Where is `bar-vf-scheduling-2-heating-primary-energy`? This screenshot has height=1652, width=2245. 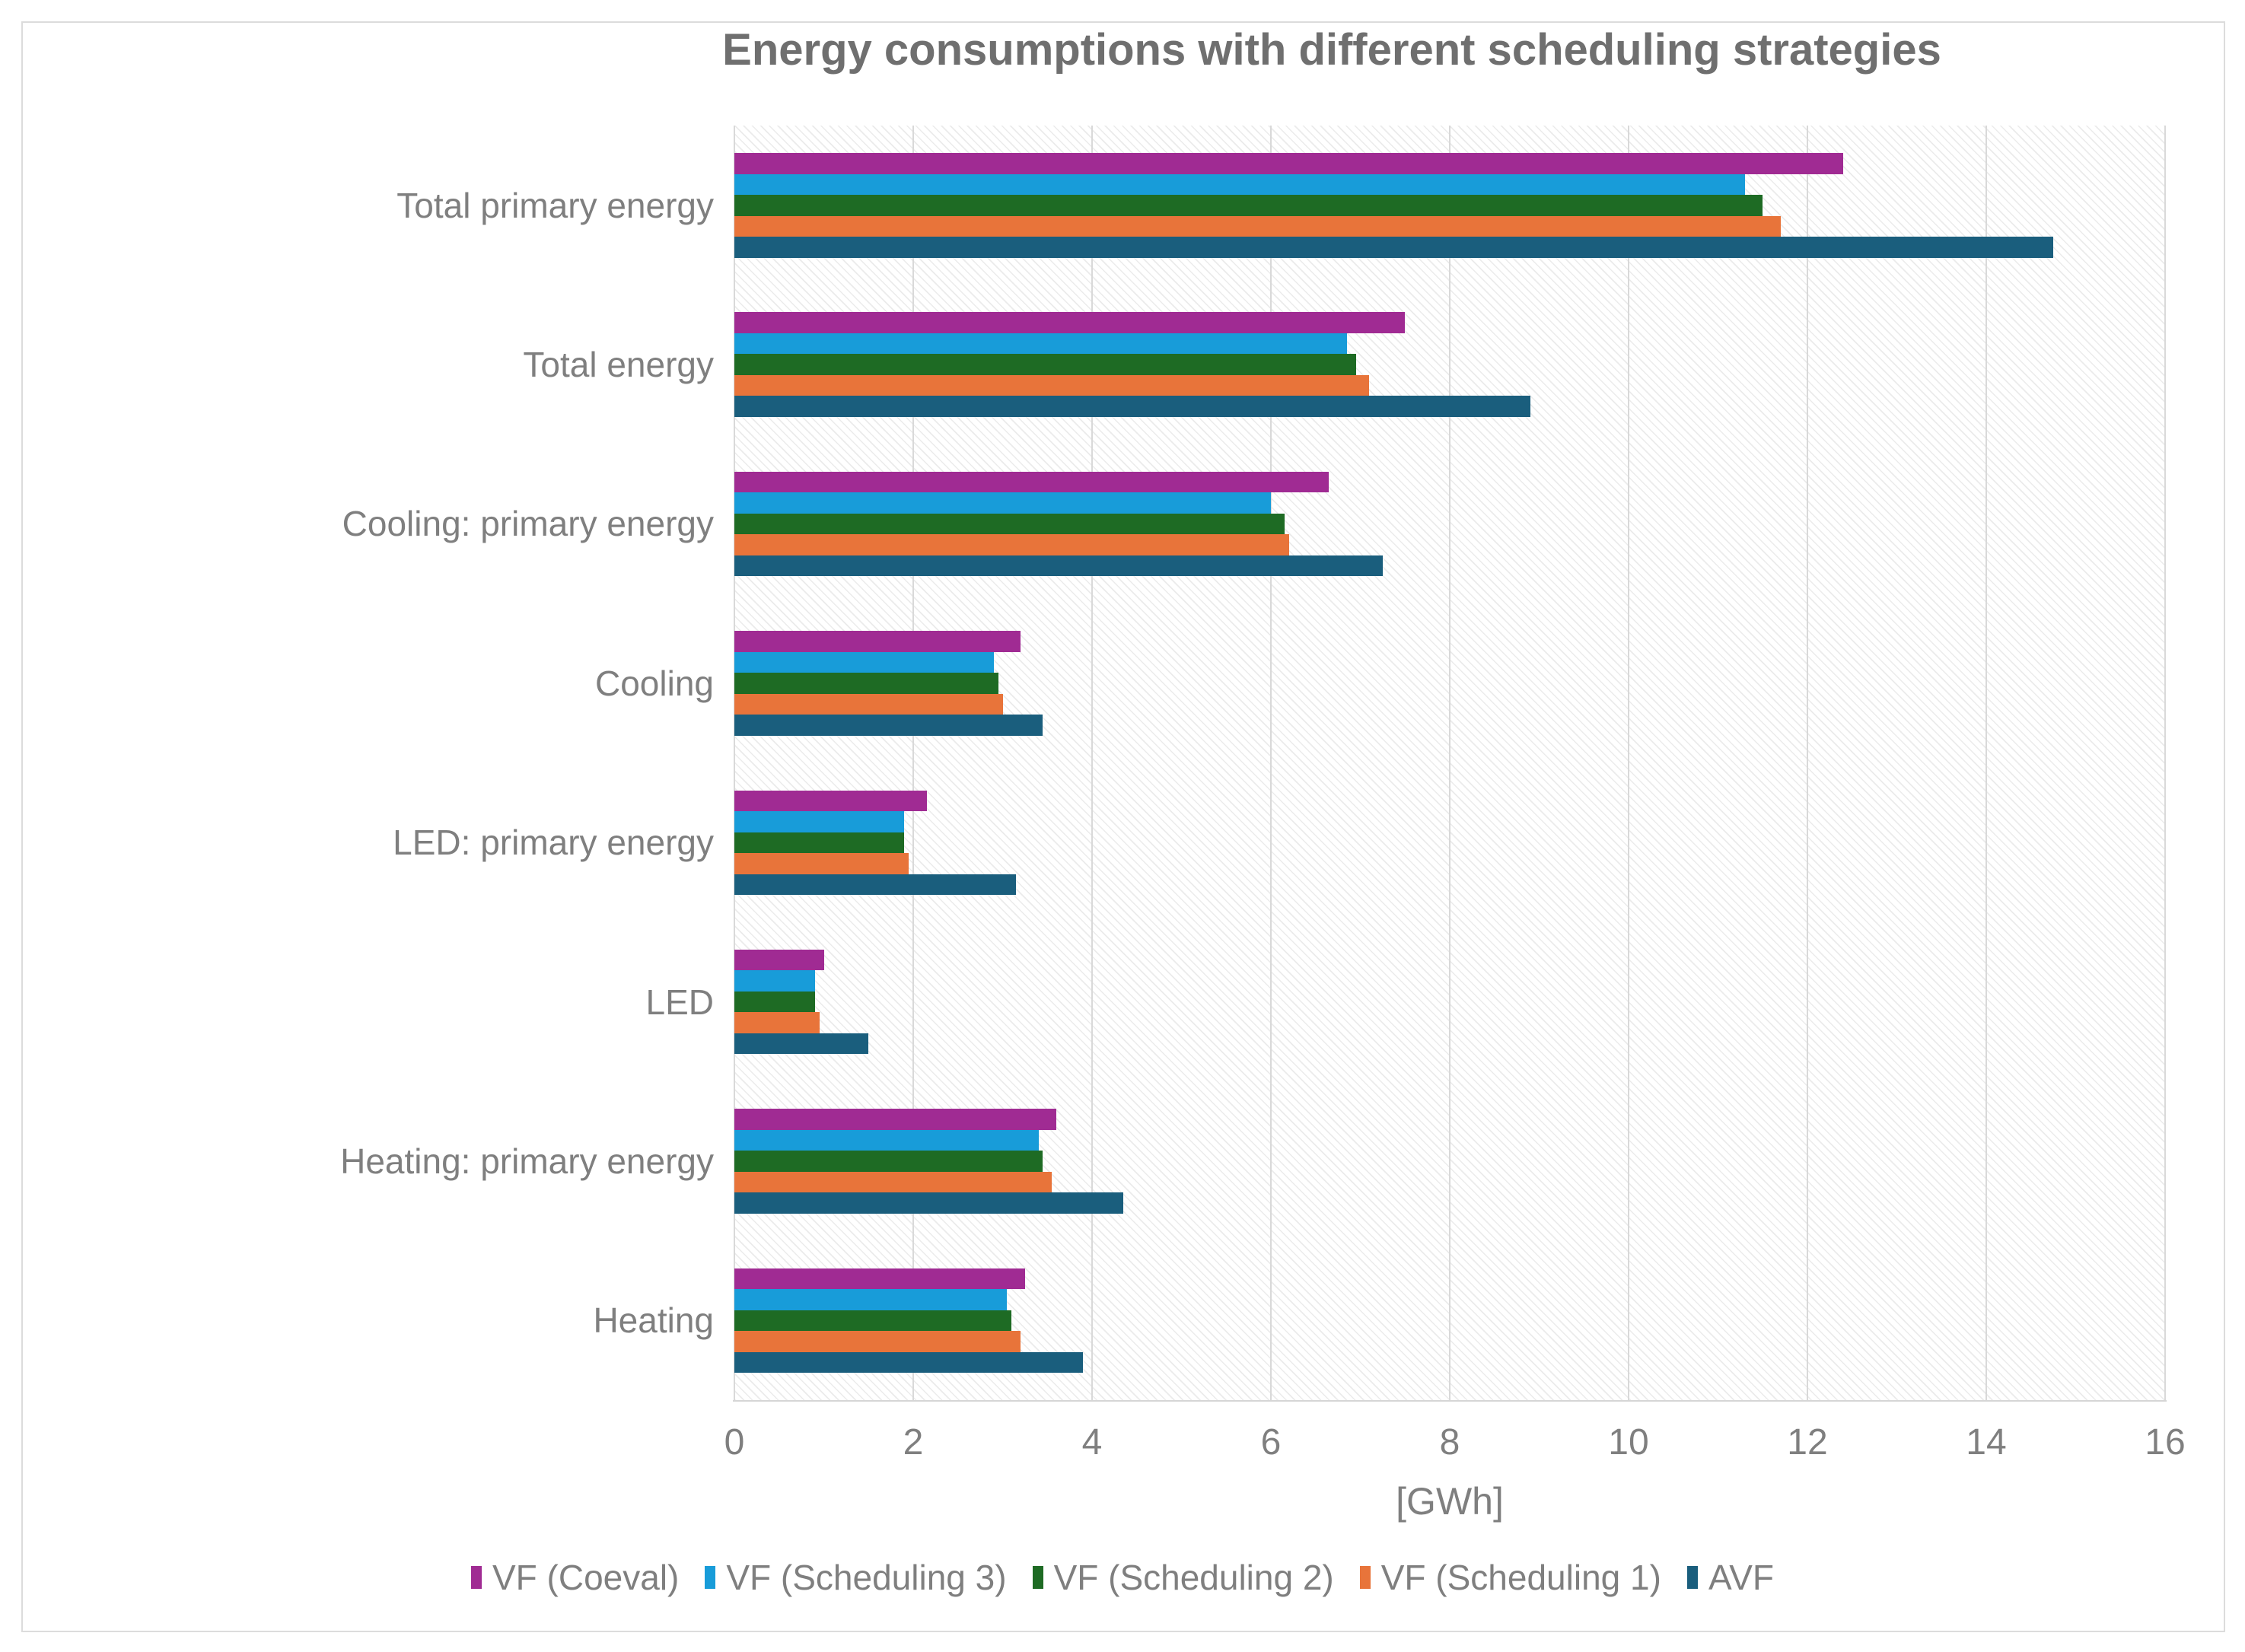 bar-vf-scheduling-2-heating-primary-energy is located at coordinates (888, 1161).